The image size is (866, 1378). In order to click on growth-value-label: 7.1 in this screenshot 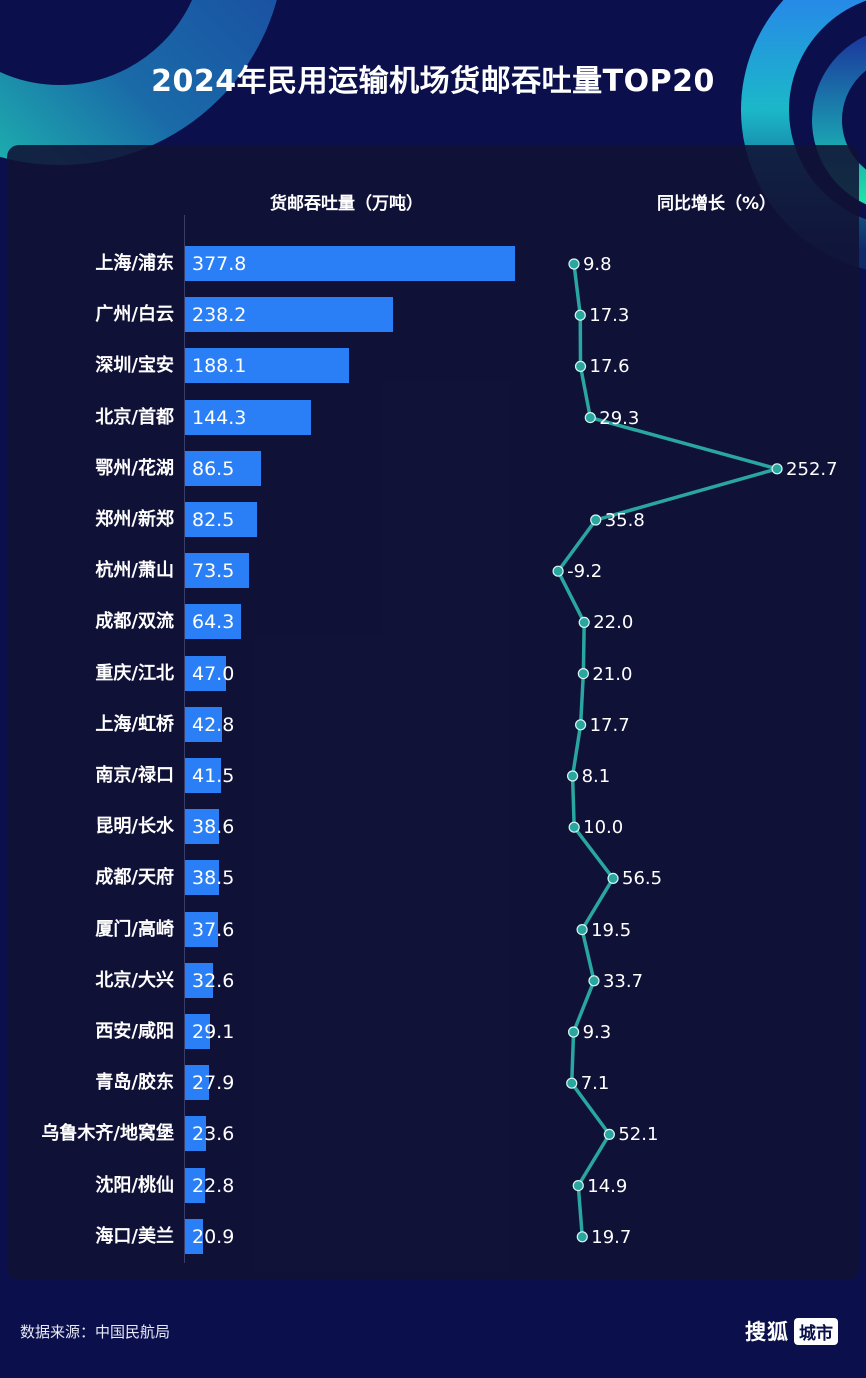, I will do `click(595, 1084)`.